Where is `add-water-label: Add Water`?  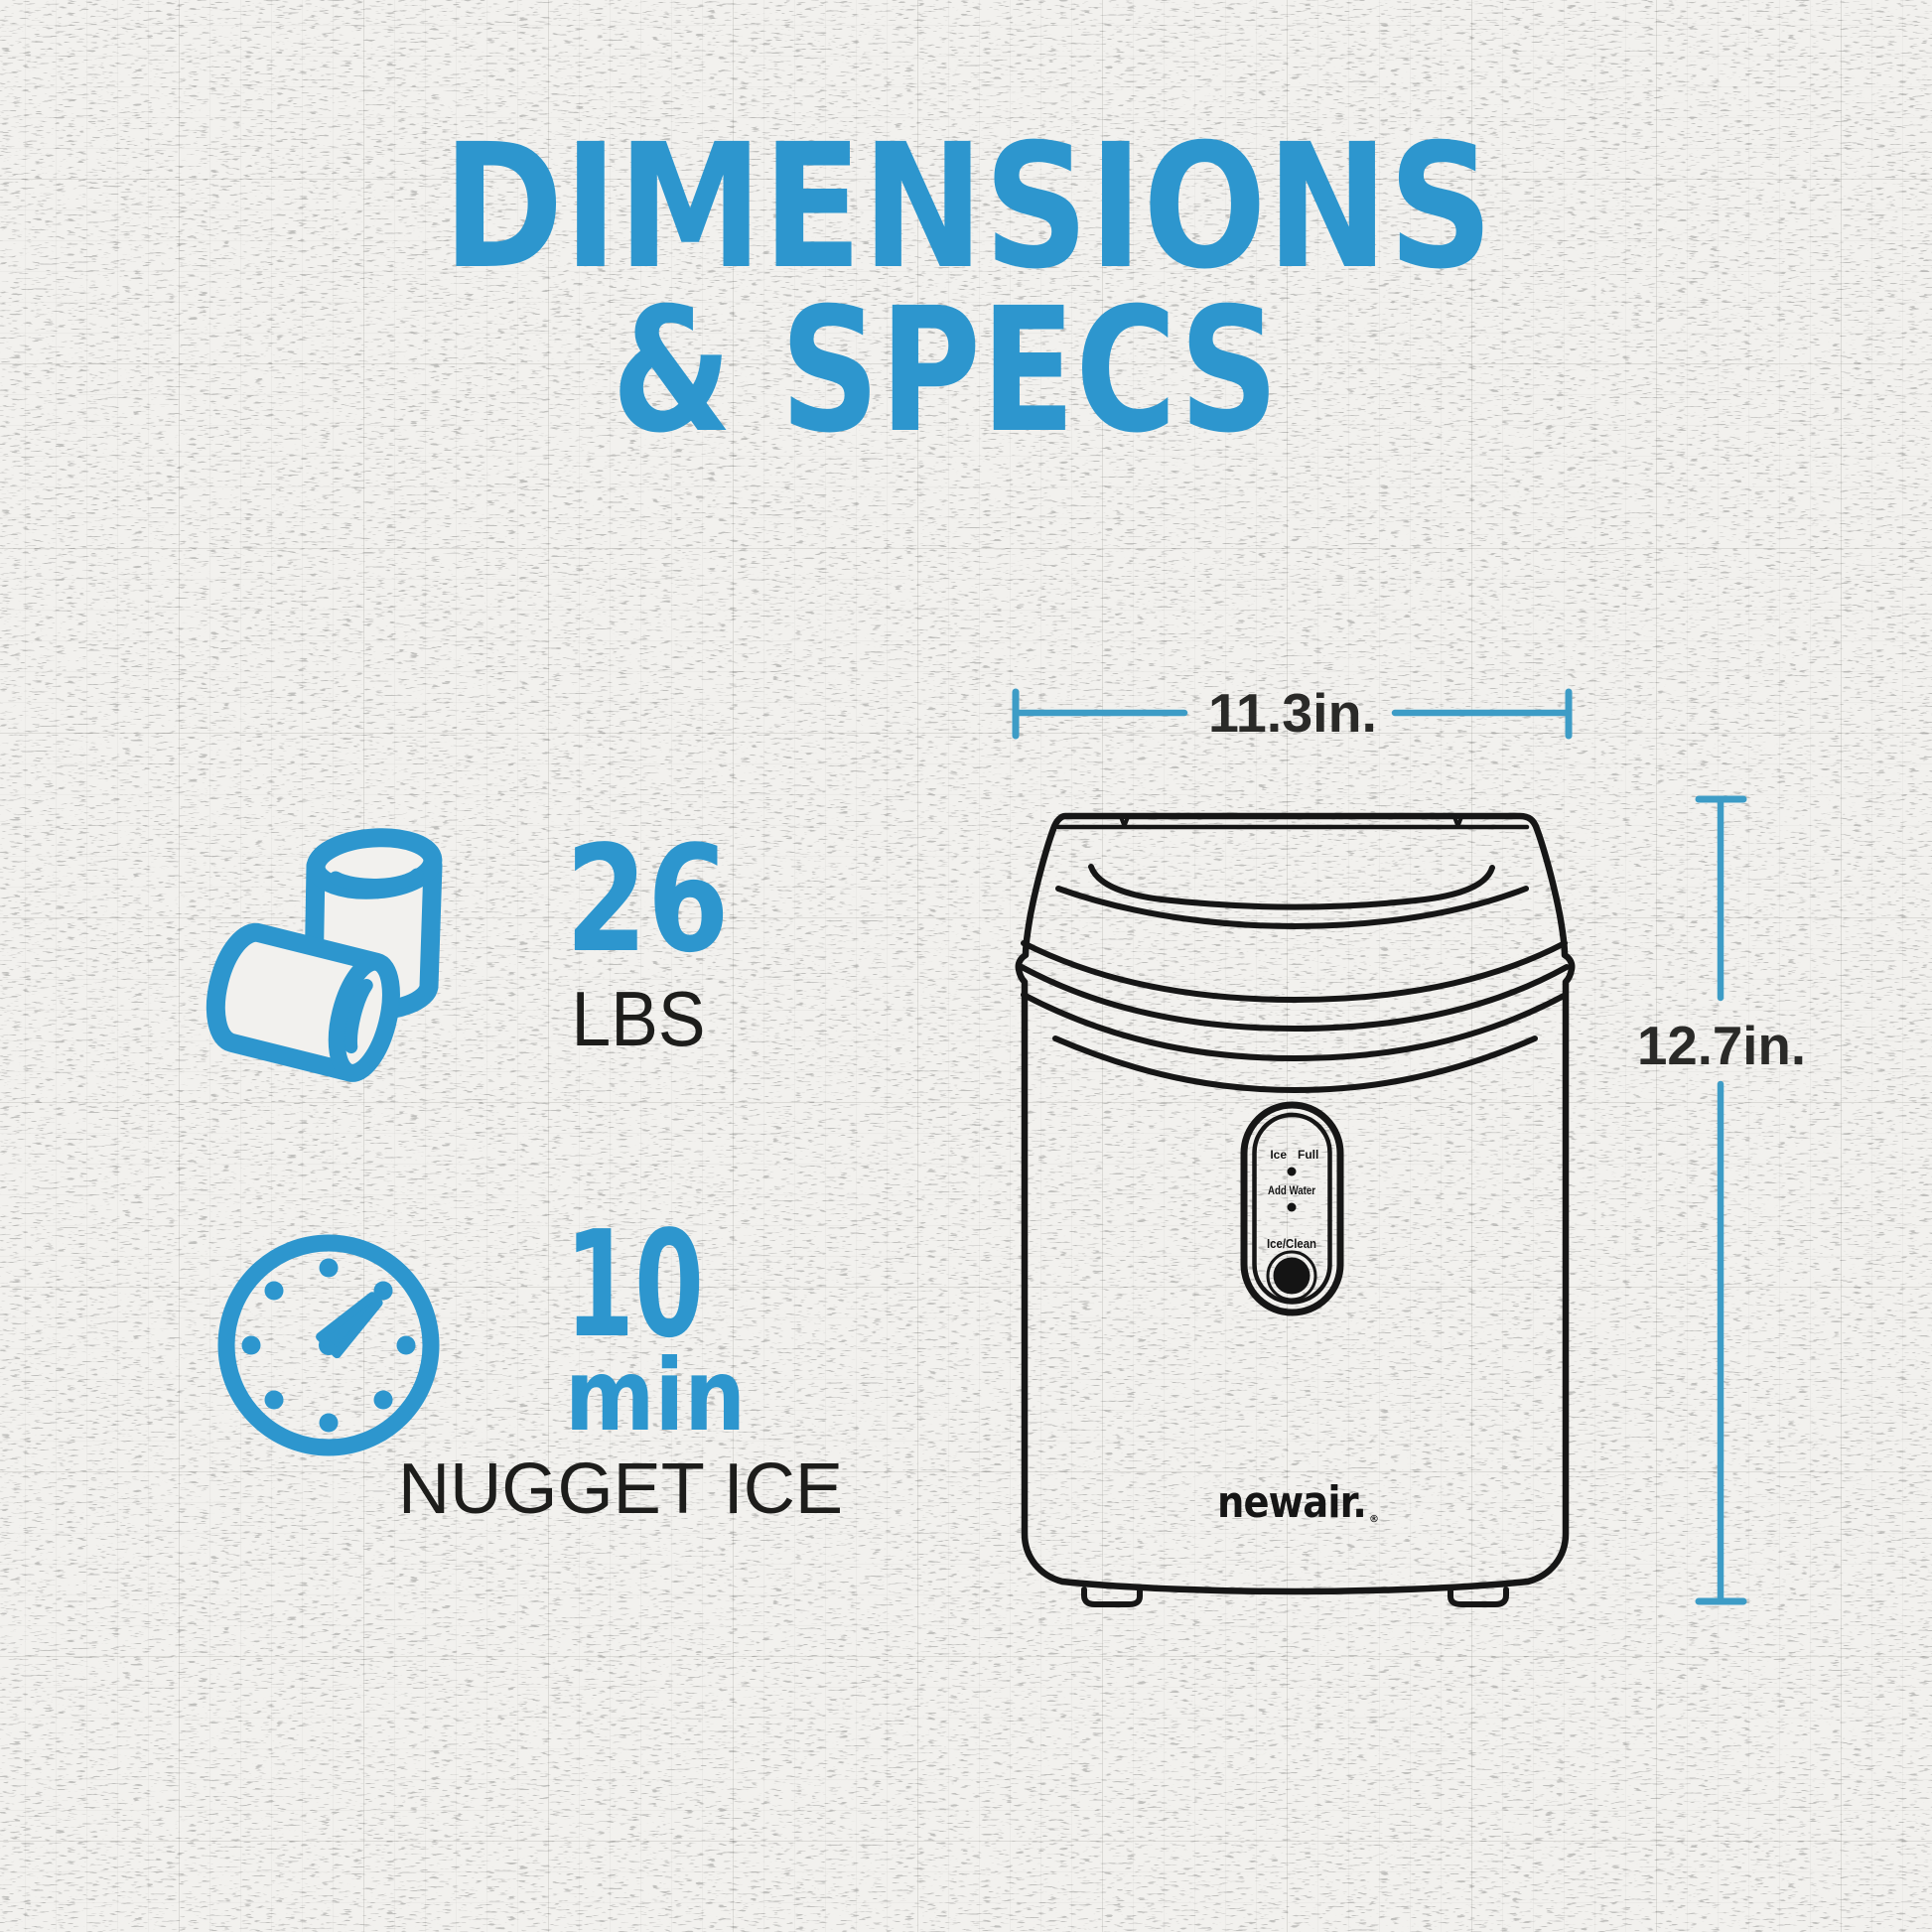 add-water-label: Add Water is located at coordinates (1292, 1190).